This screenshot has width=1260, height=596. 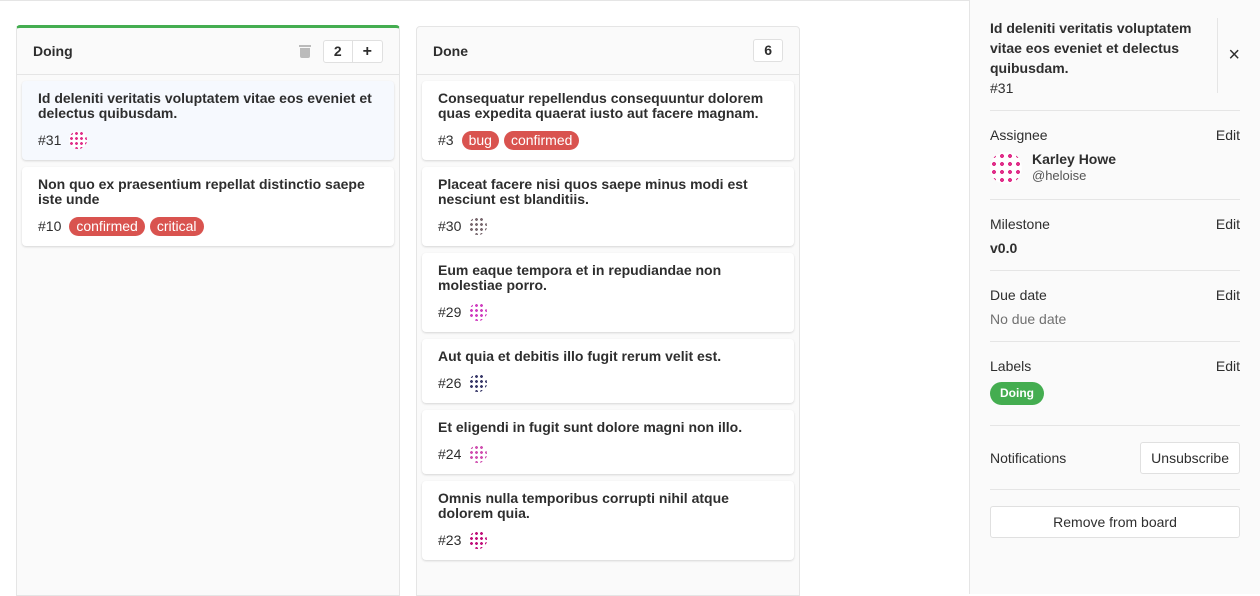 What do you see at coordinates (450, 540) in the screenshot?
I see `issue-number: #23` at bounding box center [450, 540].